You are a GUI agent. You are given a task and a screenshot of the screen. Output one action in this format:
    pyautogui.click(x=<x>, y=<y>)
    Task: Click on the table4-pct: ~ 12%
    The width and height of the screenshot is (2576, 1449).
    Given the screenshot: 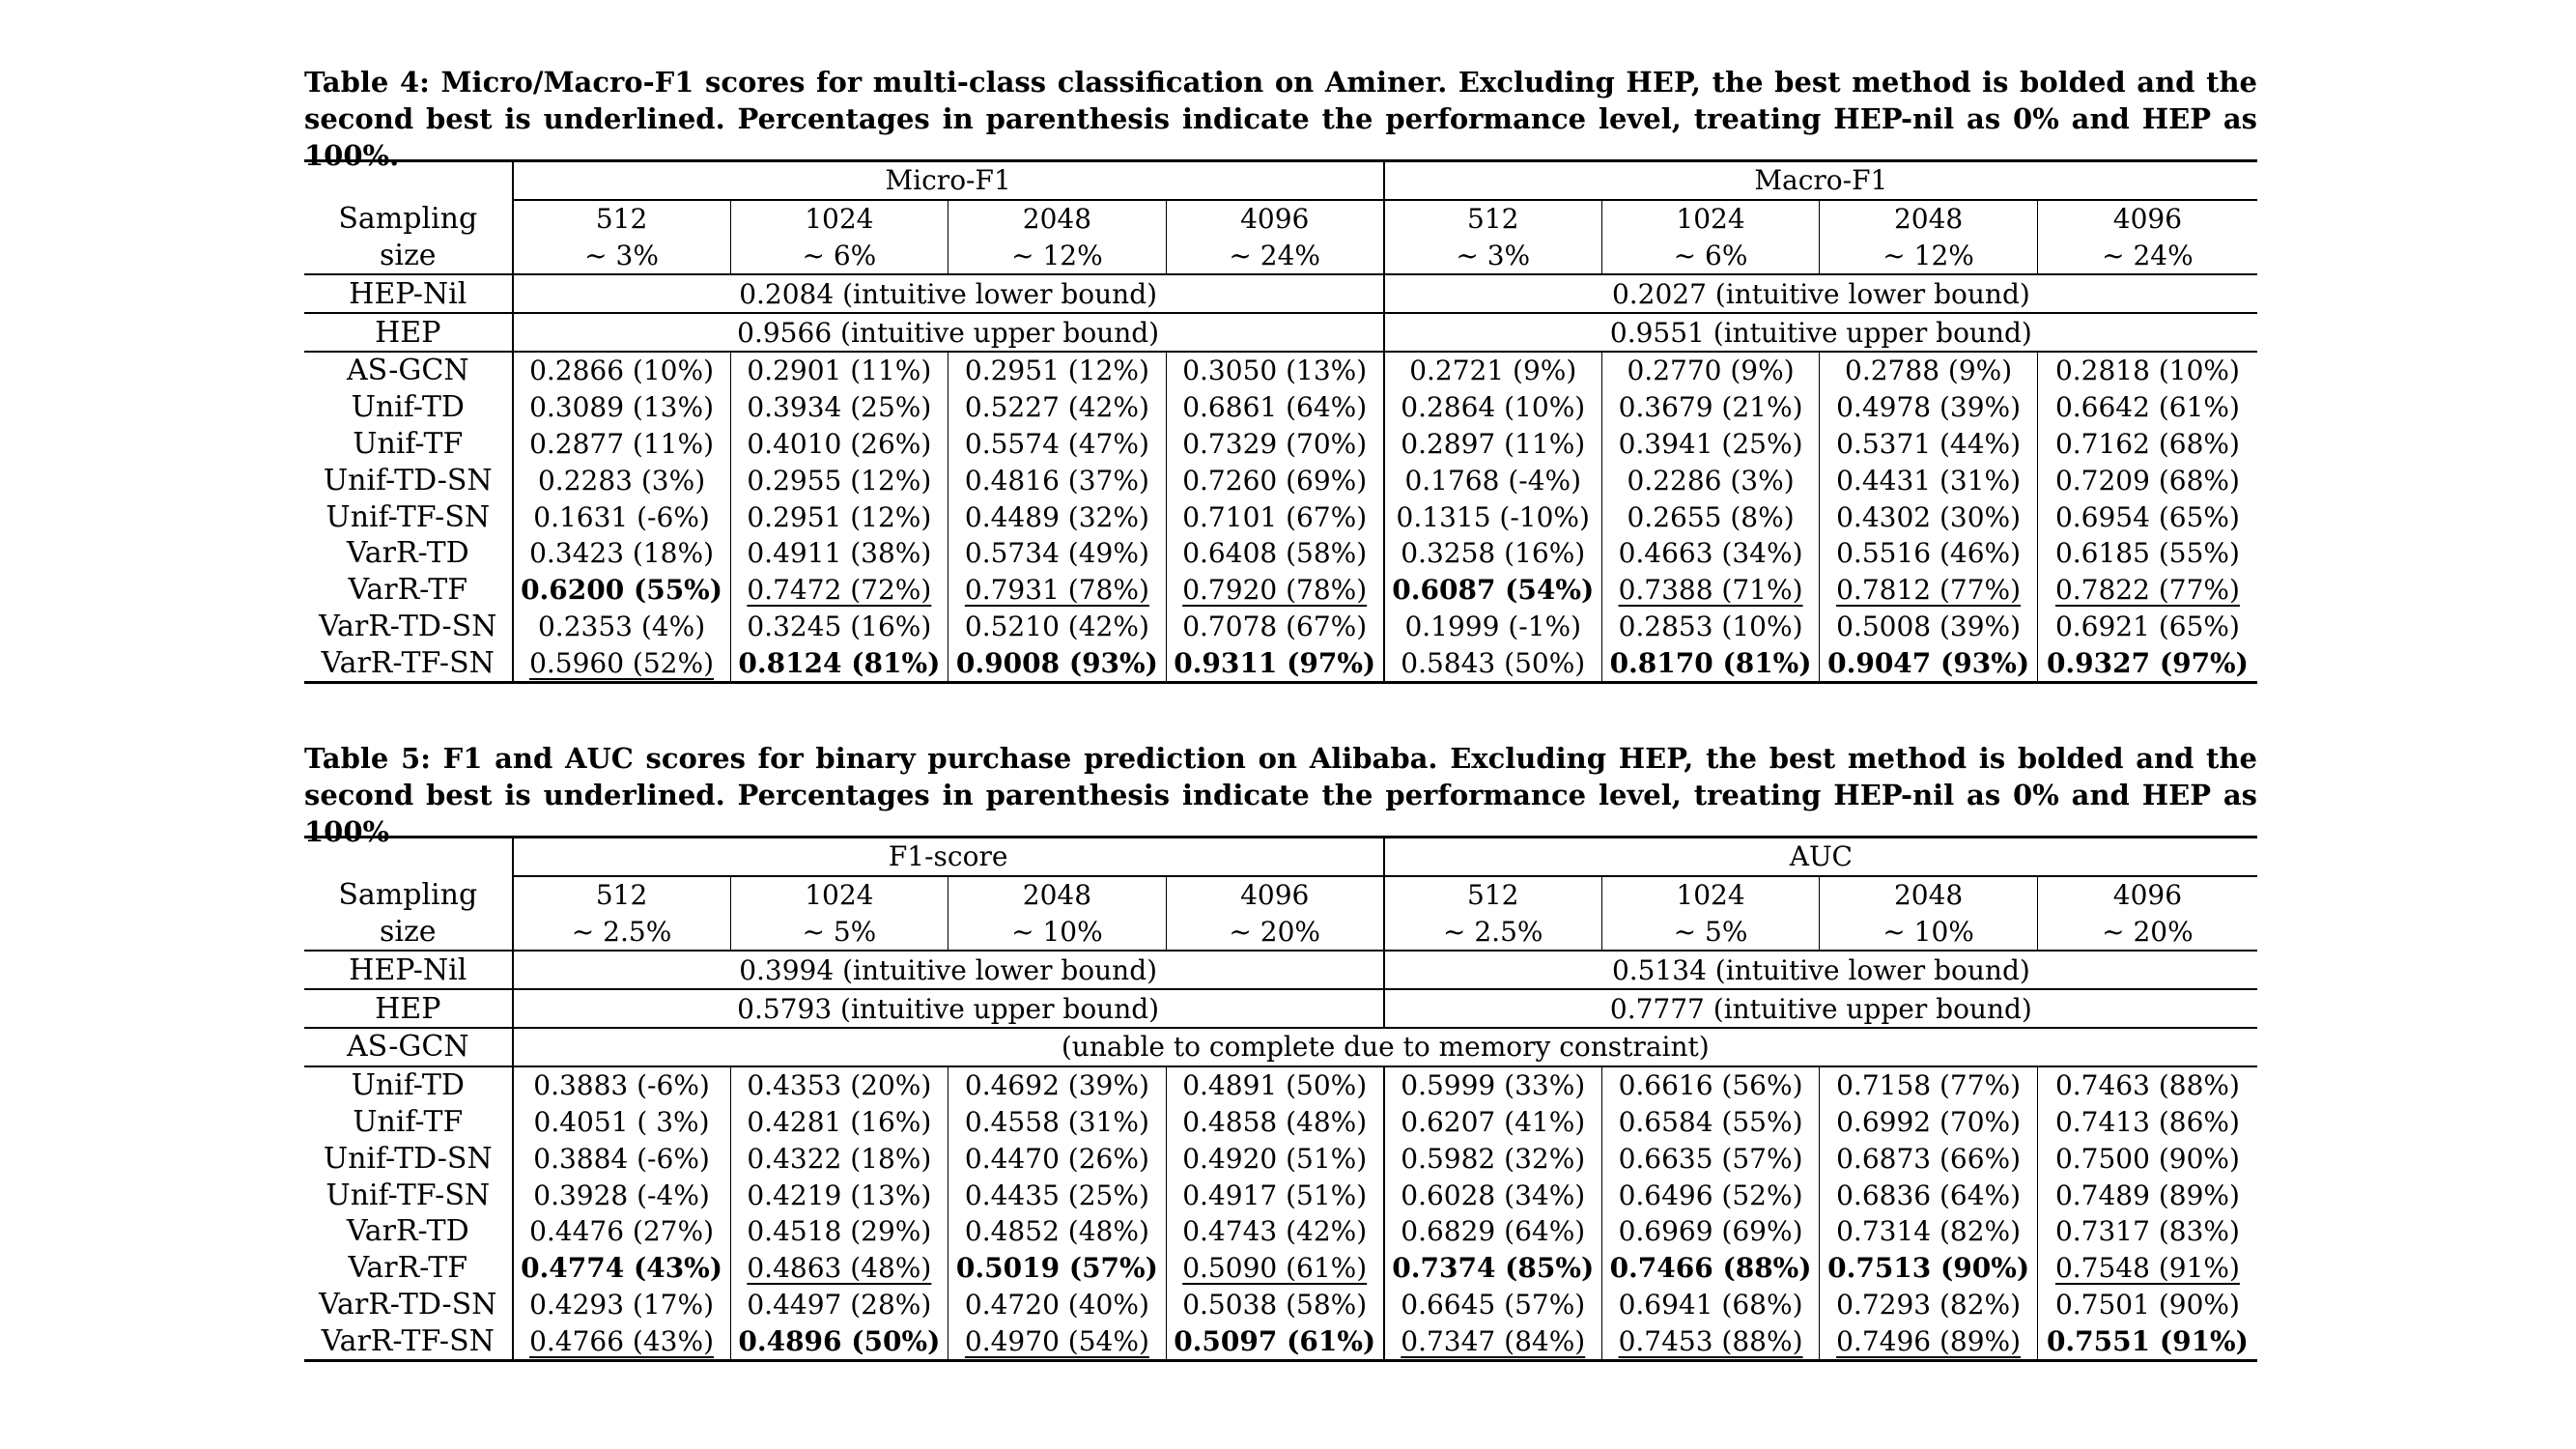 What is the action you would take?
    pyautogui.click(x=1057, y=256)
    